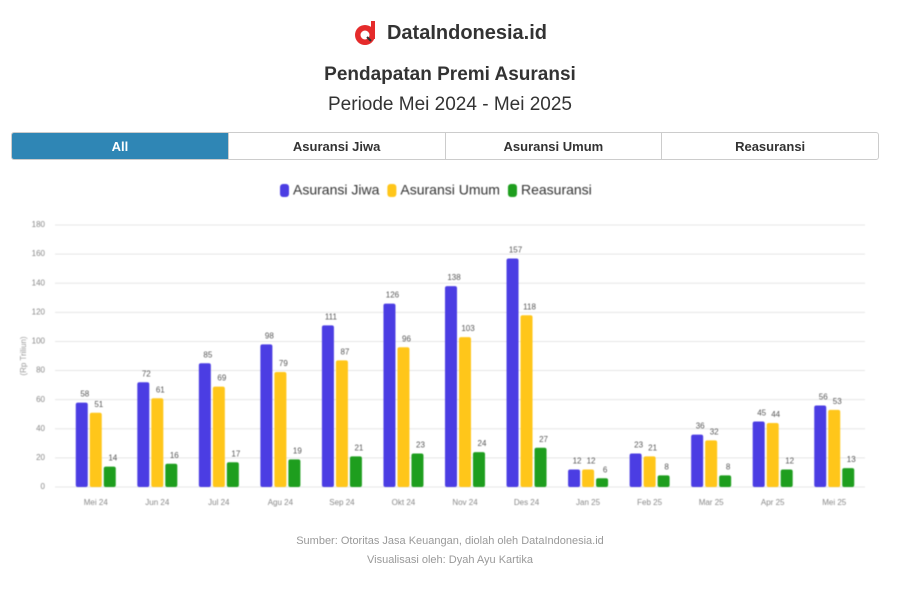  Describe the element at coordinates (336, 146) in the screenshot. I see `tab: Asuransi Jiwa` at that location.